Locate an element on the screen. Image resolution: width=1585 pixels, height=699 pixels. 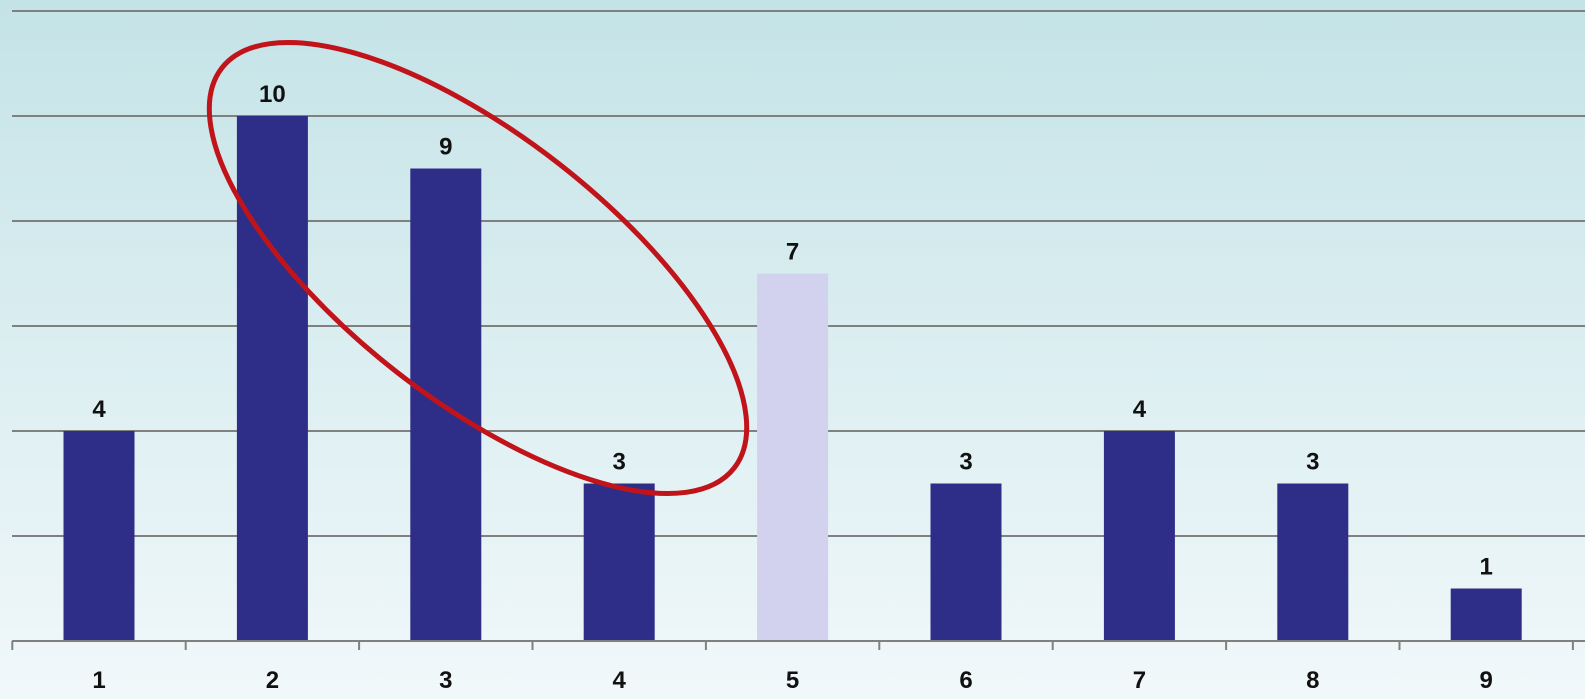
x-tick-labels: 1 2 3 4 5 6 7 8 9 is located at coordinates (792, 680).